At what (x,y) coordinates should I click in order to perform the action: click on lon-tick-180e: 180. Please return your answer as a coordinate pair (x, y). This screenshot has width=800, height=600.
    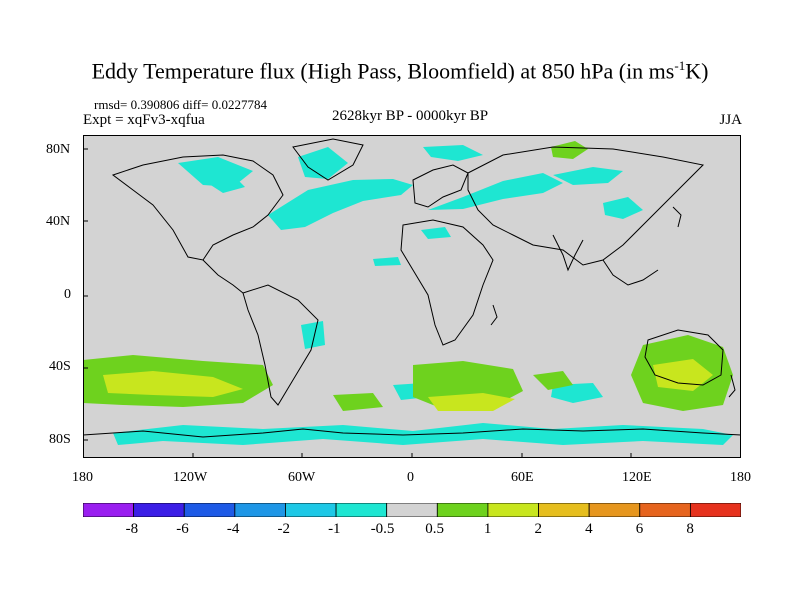
    Looking at the image, I should click on (740, 477).